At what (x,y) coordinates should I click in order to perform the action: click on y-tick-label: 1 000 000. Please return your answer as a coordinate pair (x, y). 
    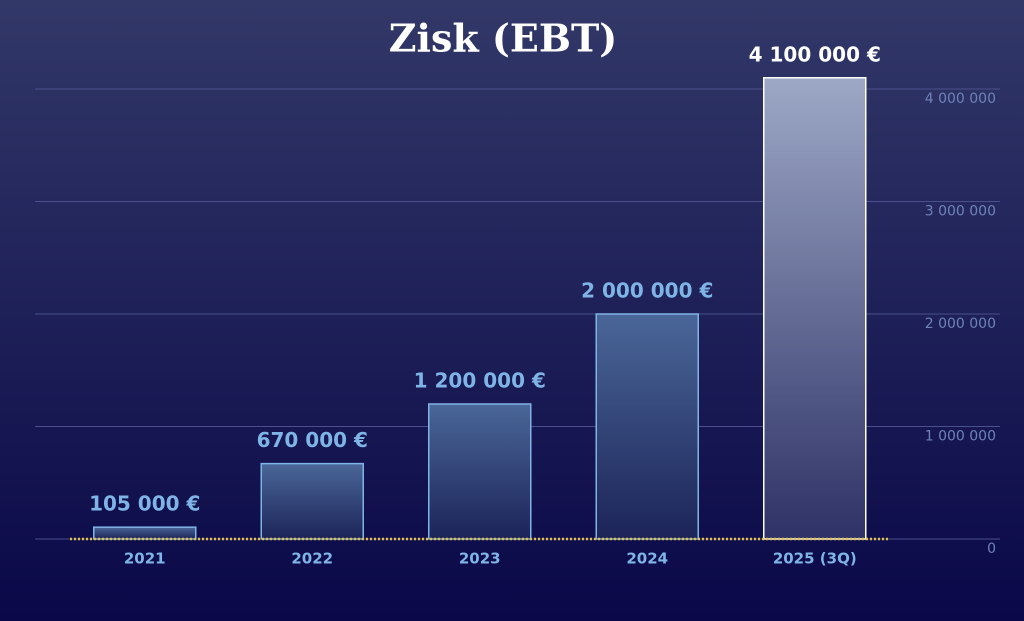
    Looking at the image, I should click on (960, 437).